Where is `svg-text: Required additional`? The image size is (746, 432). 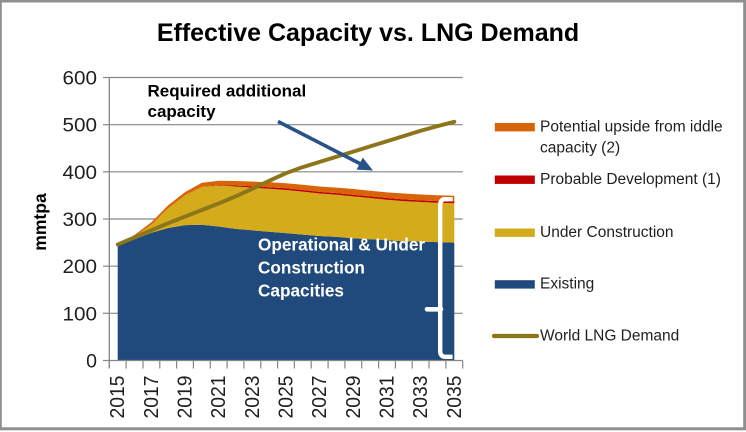
svg-text: Required additional is located at coordinates (227, 91).